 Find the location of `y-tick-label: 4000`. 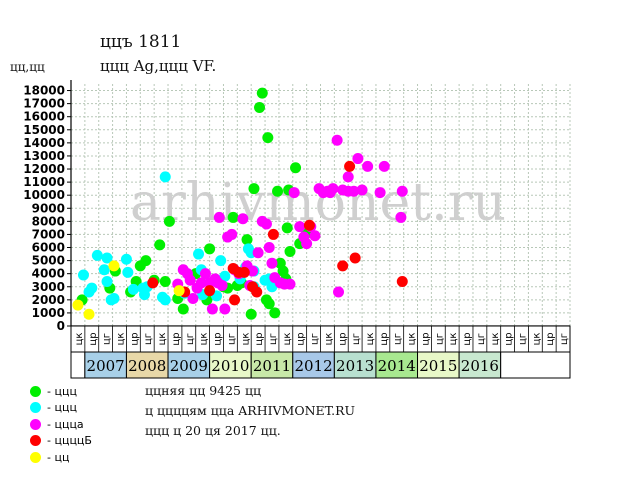

y-tick-label: 4000 is located at coordinates (48, 274).